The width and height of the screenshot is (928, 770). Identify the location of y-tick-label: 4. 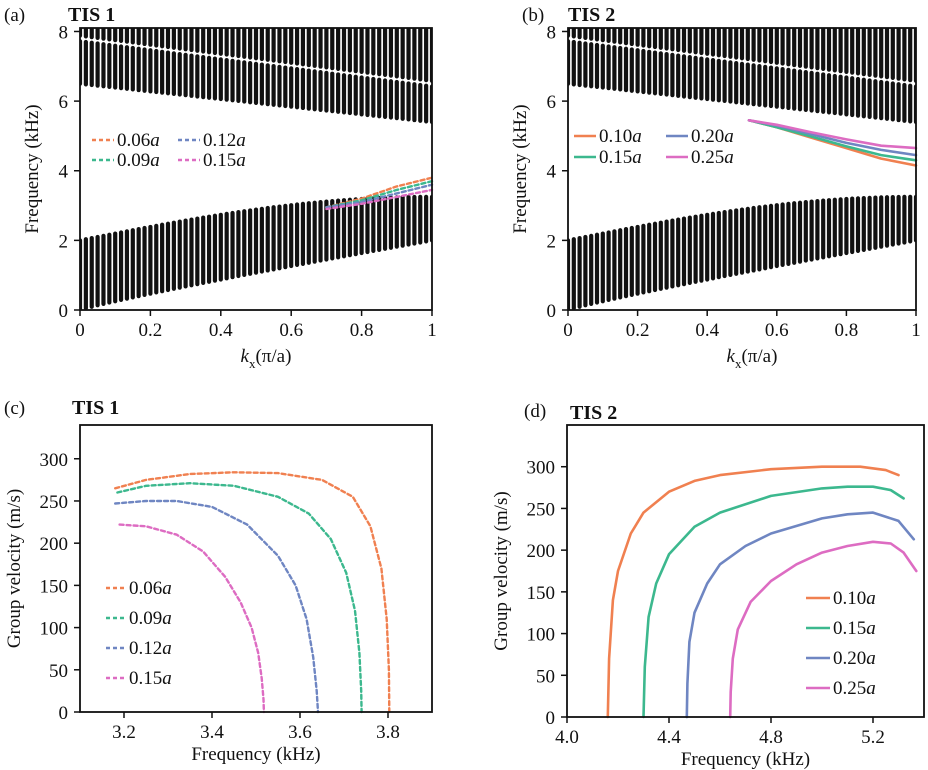
(64, 172).